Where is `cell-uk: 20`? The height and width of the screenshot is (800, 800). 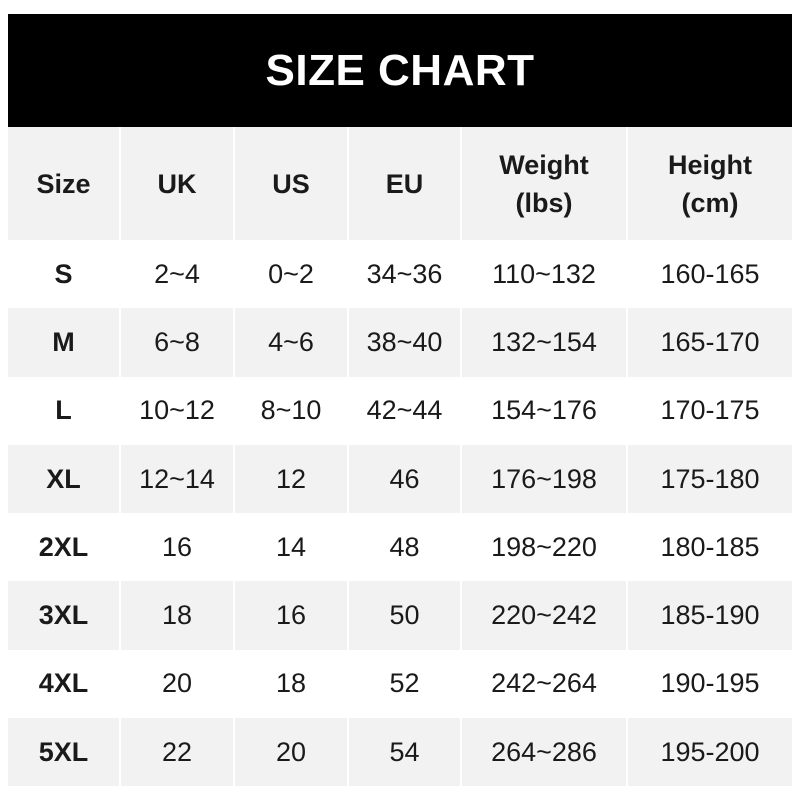
cell-uk: 20 is located at coordinates (176, 684).